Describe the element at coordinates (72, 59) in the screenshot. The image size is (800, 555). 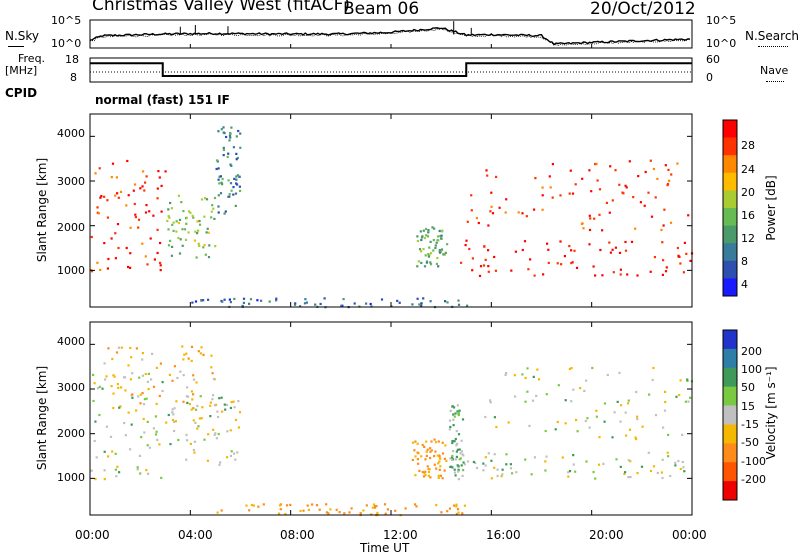
I see `freq-tick-18: 18` at that location.